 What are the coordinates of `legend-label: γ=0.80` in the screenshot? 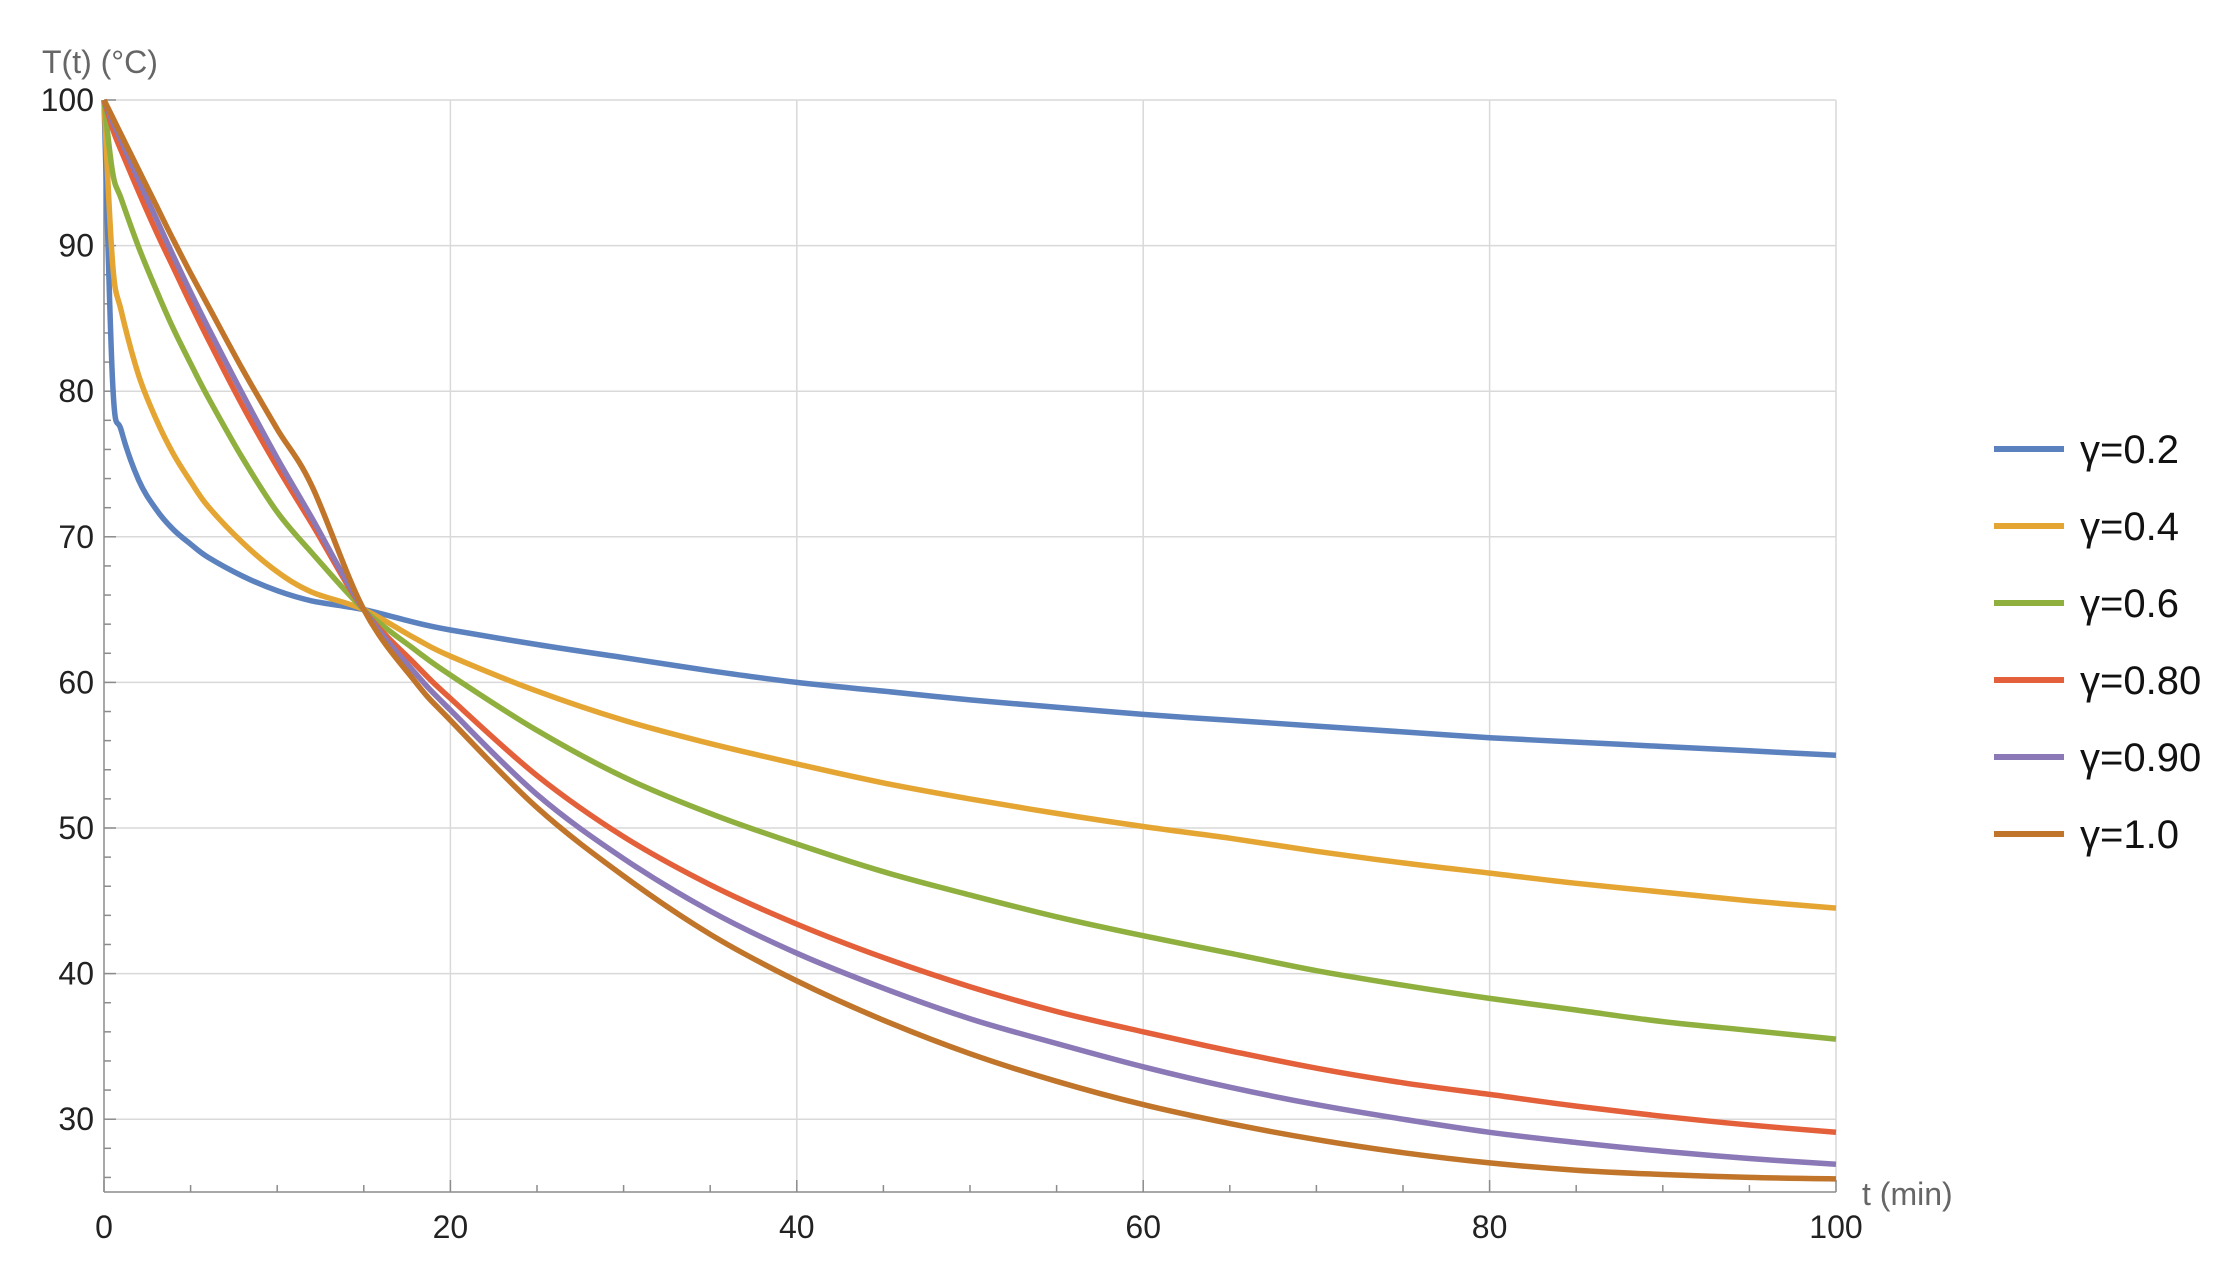 It's located at (2140, 681).